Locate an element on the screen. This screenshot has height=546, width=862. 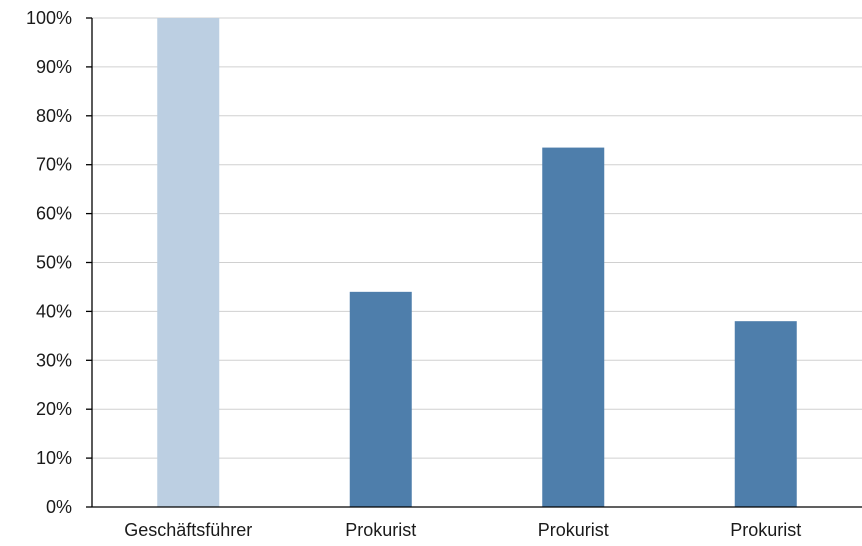
y-tick-label: 50% is located at coordinates (54, 263).